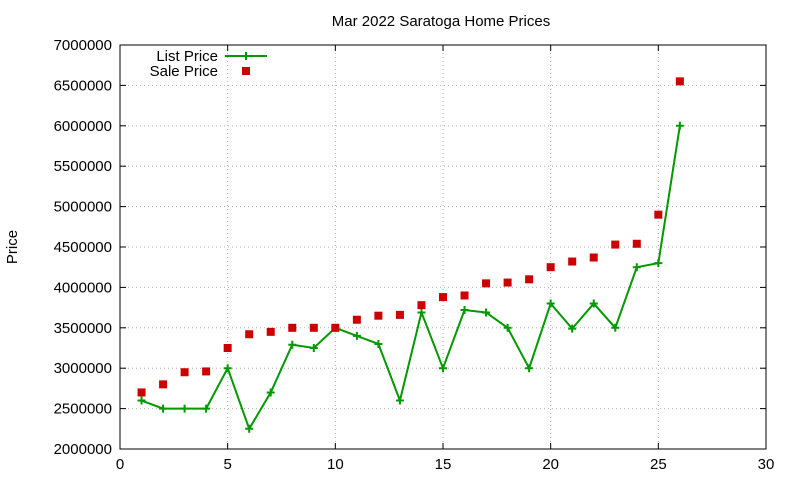  Describe the element at coordinates (187, 56) in the screenshot. I see `legend-label: List Price` at that location.